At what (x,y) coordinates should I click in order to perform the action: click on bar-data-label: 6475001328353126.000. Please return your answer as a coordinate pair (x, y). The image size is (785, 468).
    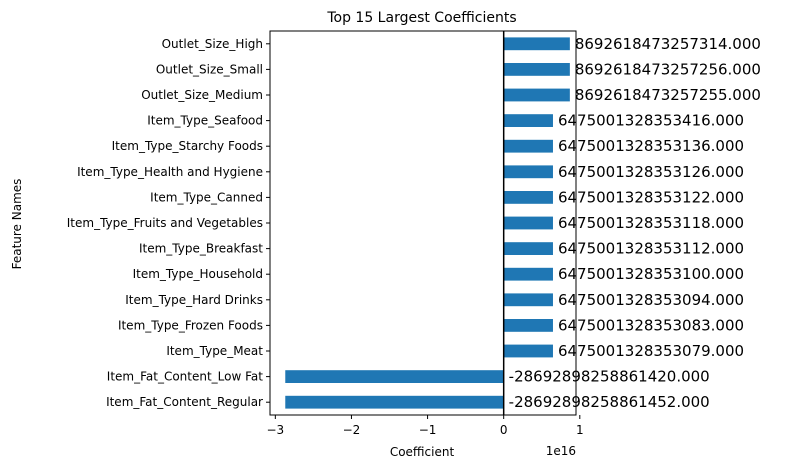
    Looking at the image, I should click on (651, 172).